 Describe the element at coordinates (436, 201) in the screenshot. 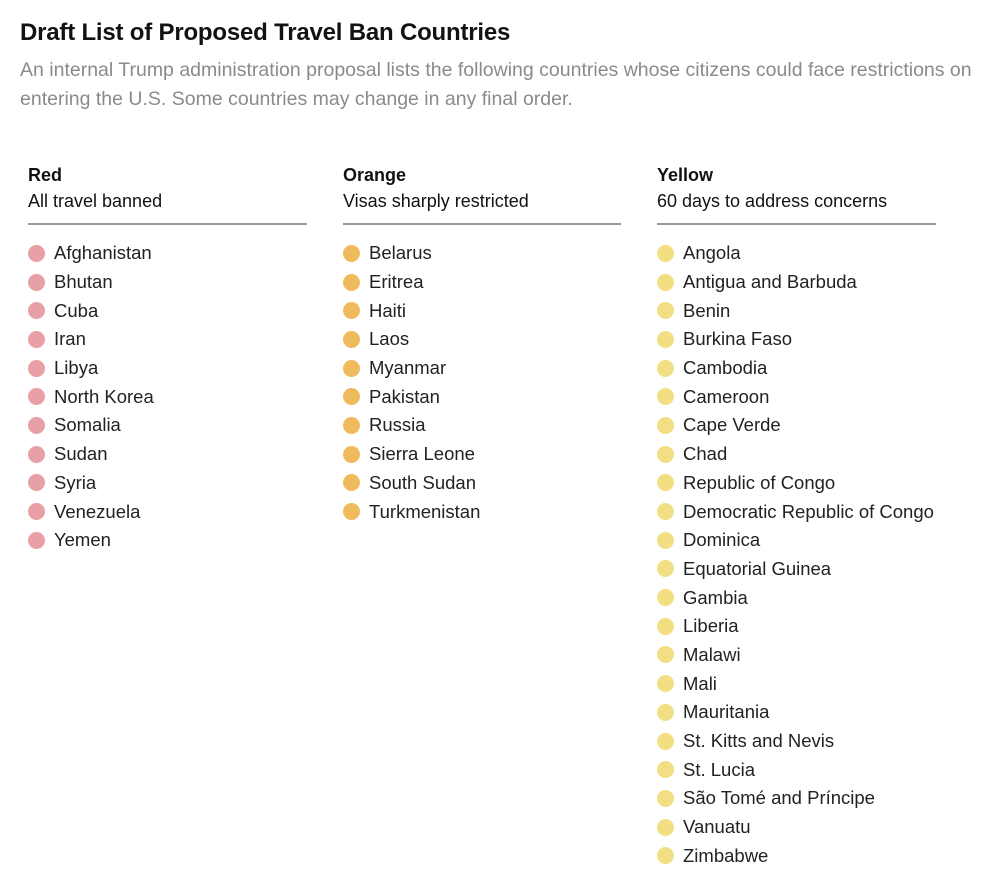

I see `column-orange-description: Visas sharply restricted` at that location.